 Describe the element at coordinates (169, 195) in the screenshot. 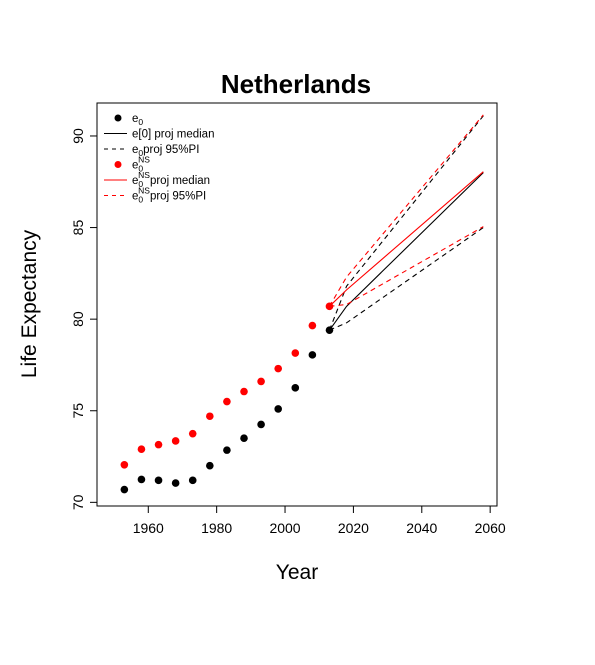

I see `legend-label: e0NSproj 95%PI` at that location.